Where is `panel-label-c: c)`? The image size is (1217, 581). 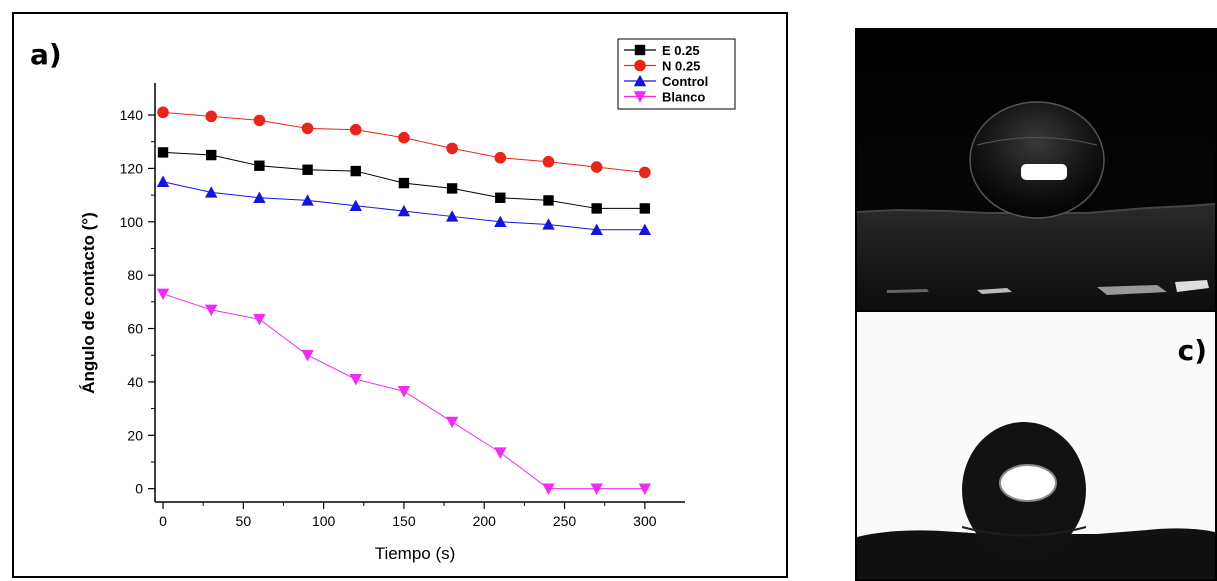
panel-label-c: c) is located at coordinates (1192, 350).